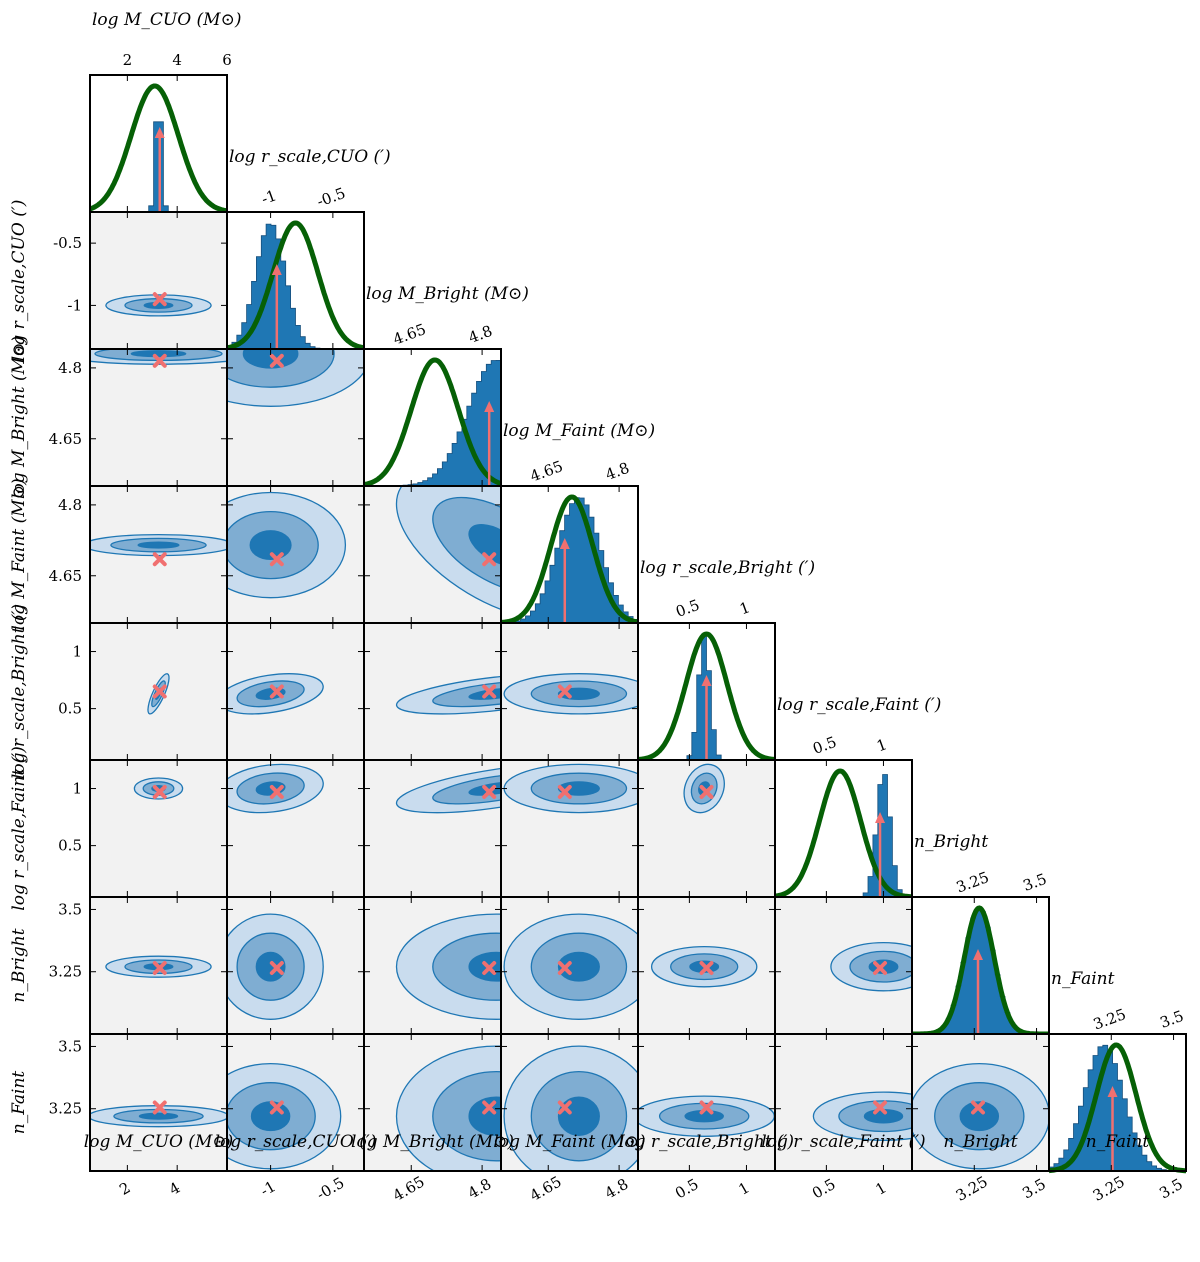 This screenshot has height=1262, width=1200. Describe the element at coordinates (1172, 1019) in the screenshot. I see `top-tick-label: 3.5` at that location.